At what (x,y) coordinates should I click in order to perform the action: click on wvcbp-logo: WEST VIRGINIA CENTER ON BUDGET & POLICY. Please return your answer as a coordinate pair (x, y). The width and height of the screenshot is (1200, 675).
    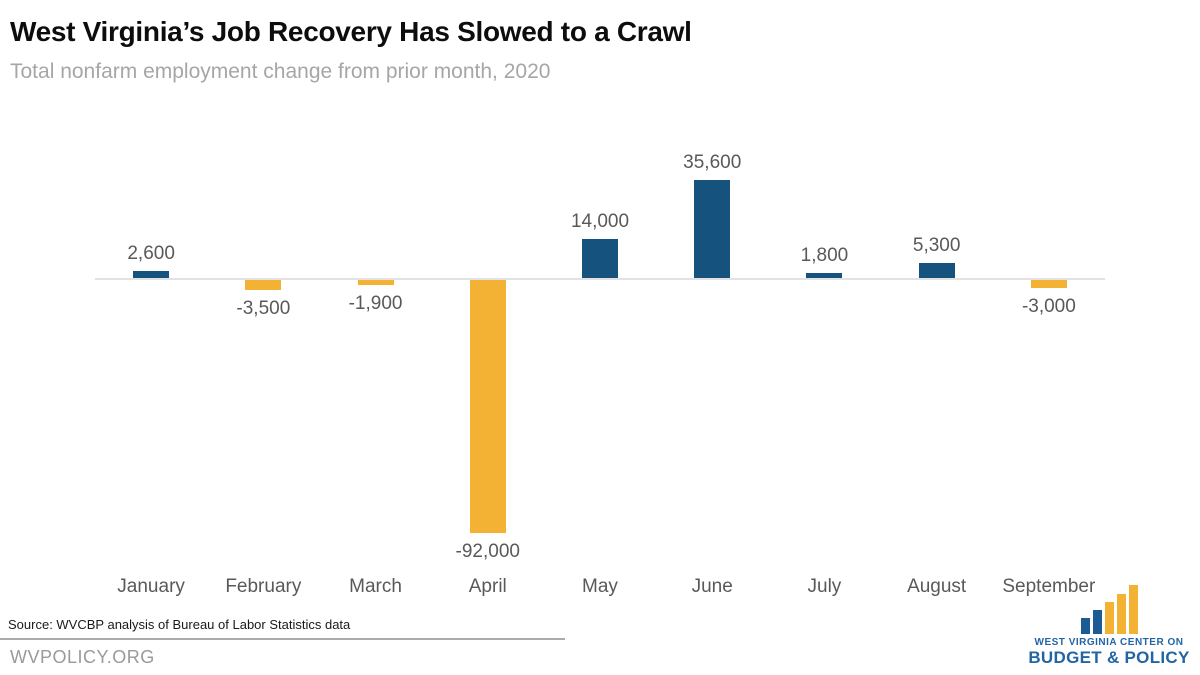
    Looking at the image, I should click on (1109, 626).